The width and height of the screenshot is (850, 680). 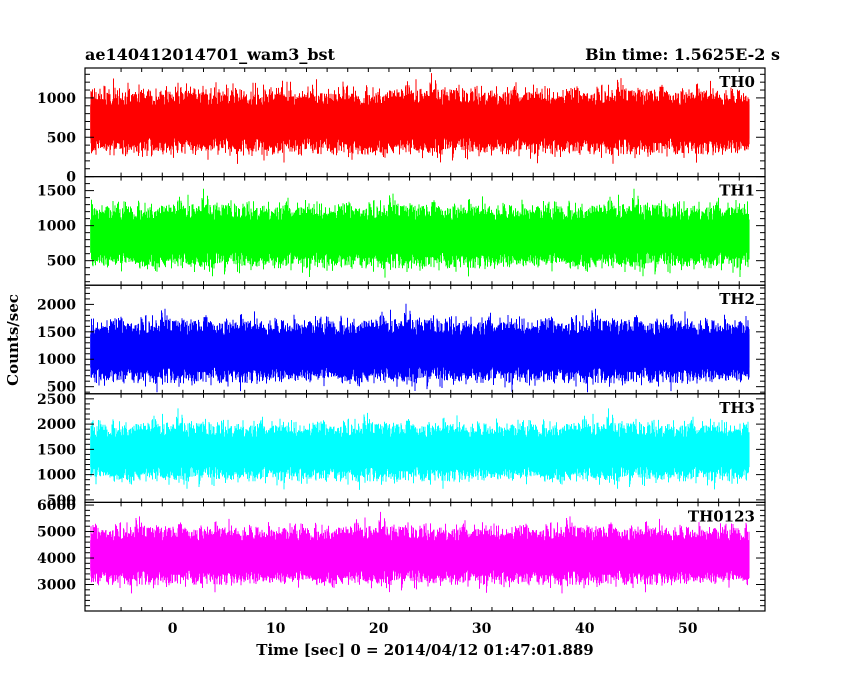 I want to click on series-label-th3: TH3, so click(x=737, y=408).